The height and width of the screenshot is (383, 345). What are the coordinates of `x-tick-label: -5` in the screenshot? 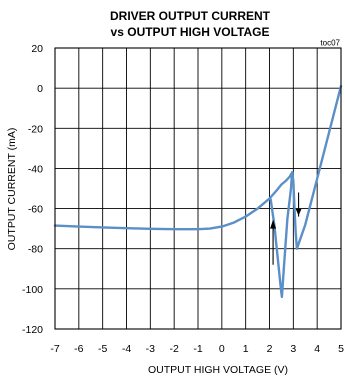 It's located at (102, 349).